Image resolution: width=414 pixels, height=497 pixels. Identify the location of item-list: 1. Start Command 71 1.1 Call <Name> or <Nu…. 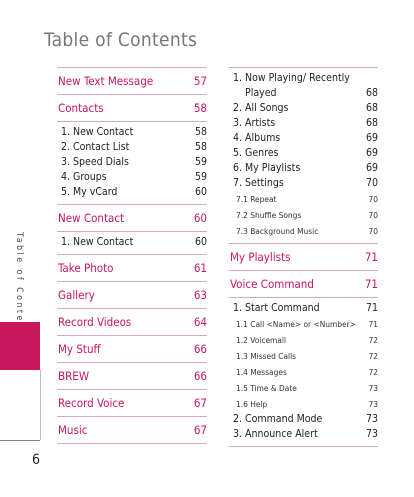
(303, 372).